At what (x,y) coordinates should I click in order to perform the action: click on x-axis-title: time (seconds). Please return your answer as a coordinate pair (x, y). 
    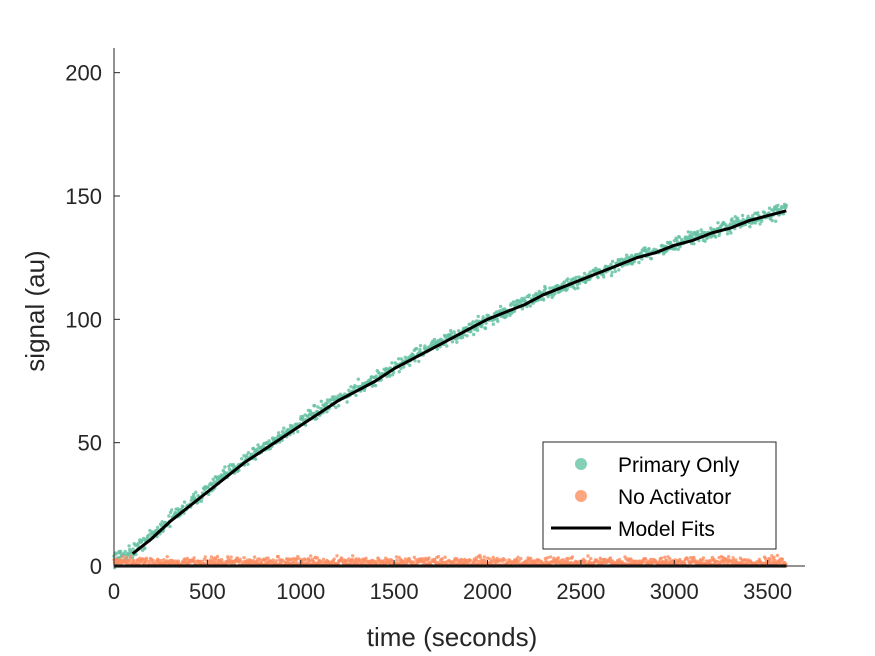
    Looking at the image, I should click on (452, 637).